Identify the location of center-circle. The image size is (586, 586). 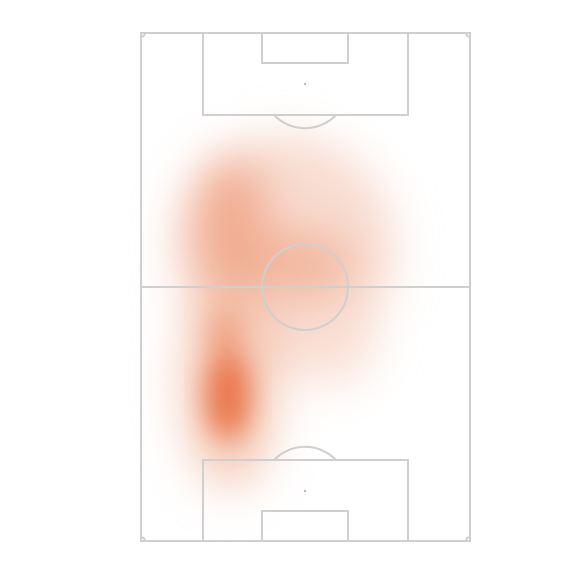
(305, 287).